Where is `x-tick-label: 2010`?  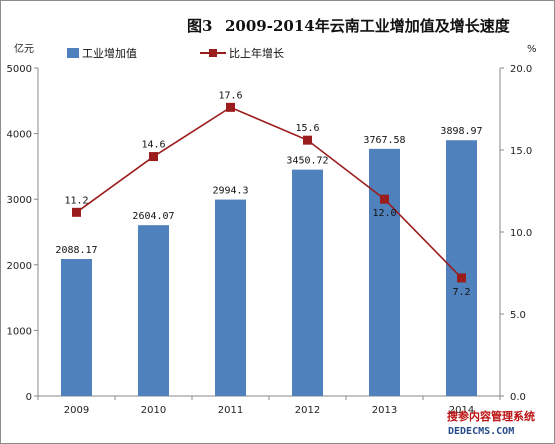 x-tick-label: 2010 is located at coordinates (153, 410).